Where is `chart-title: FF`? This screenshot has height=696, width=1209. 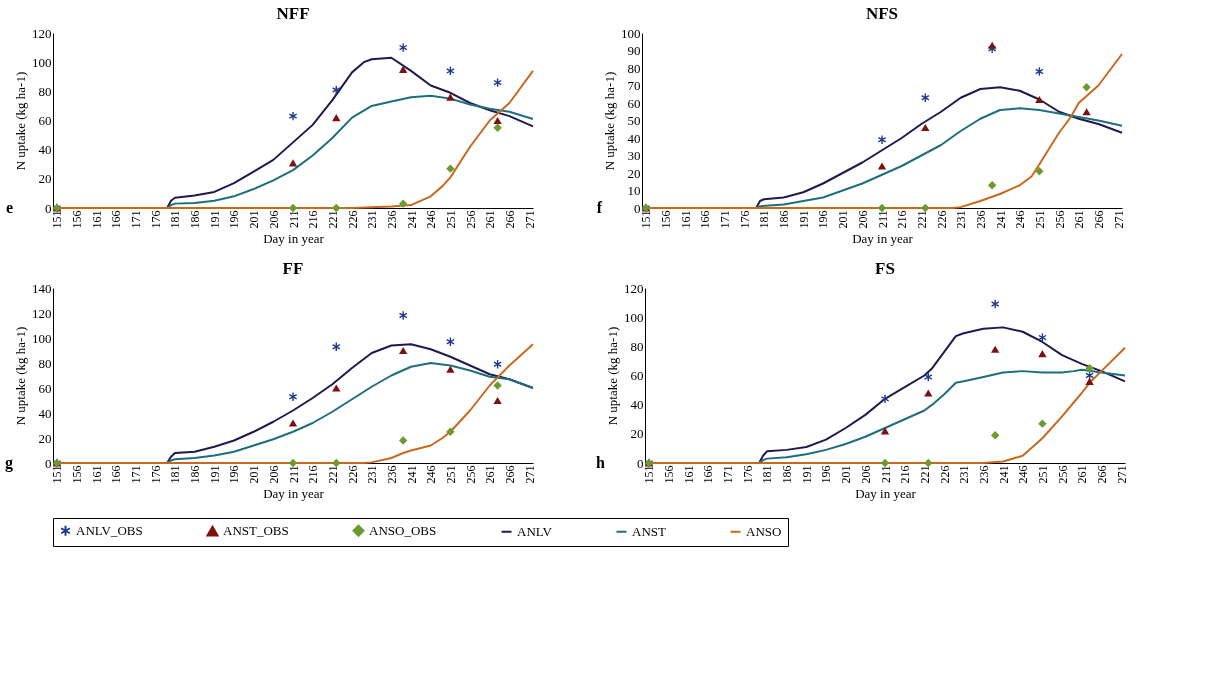
chart-title: FF is located at coordinates (293, 268).